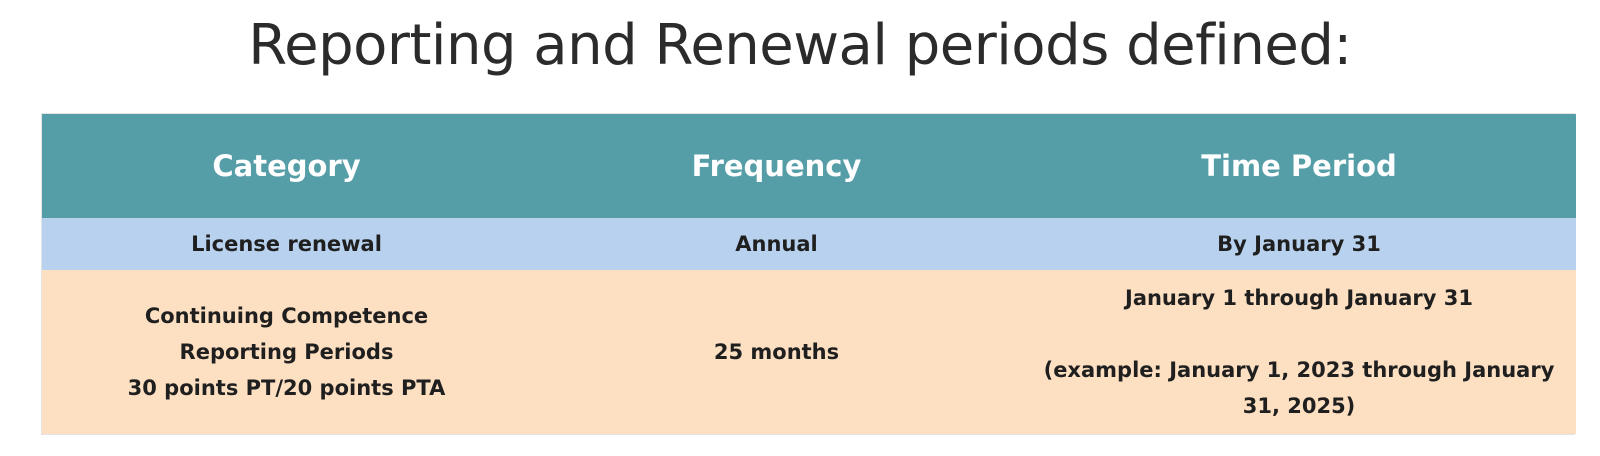 The width and height of the screenshot is (1600, 456). What do you see at coordinates (776, 352) in the screenshot?
I see `cell-frequency: 25 months` at bounding box center [776, 352].